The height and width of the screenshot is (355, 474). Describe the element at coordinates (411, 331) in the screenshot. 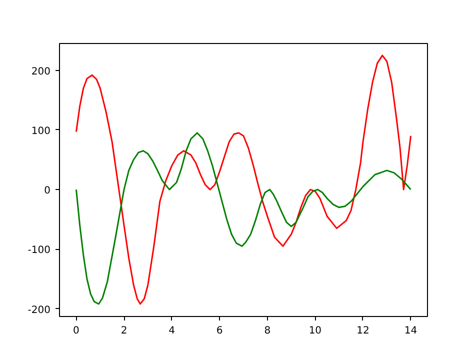

I see `x-tick-label: 14` at that location.